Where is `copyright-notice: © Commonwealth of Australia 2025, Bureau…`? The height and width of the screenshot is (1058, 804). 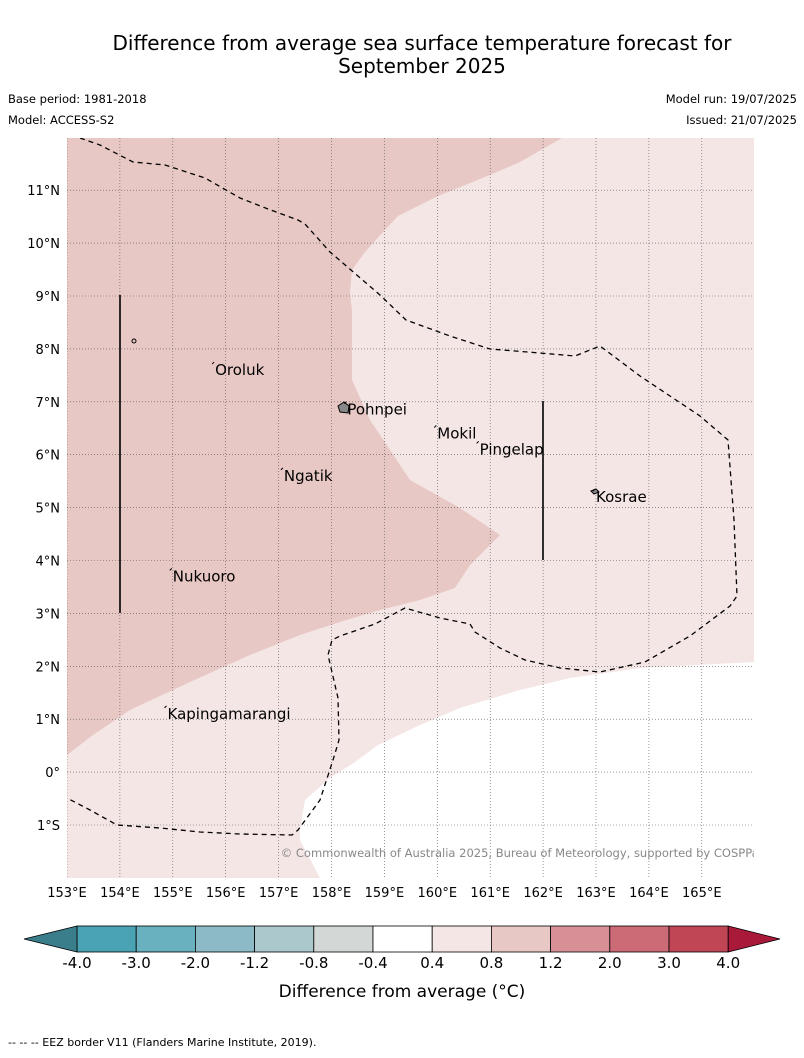 copyright-notice: © Commonwealth of Australia 2025, Bureau… is located at coordinates (523, 853).